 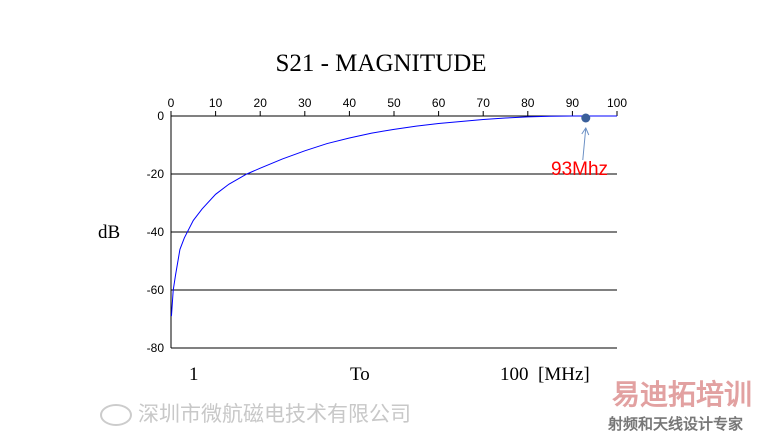 What do you see at coordinates (580, 169) in the screenshot?
I see `marker-label: 93Mhz` at bounding box center [580, 169].